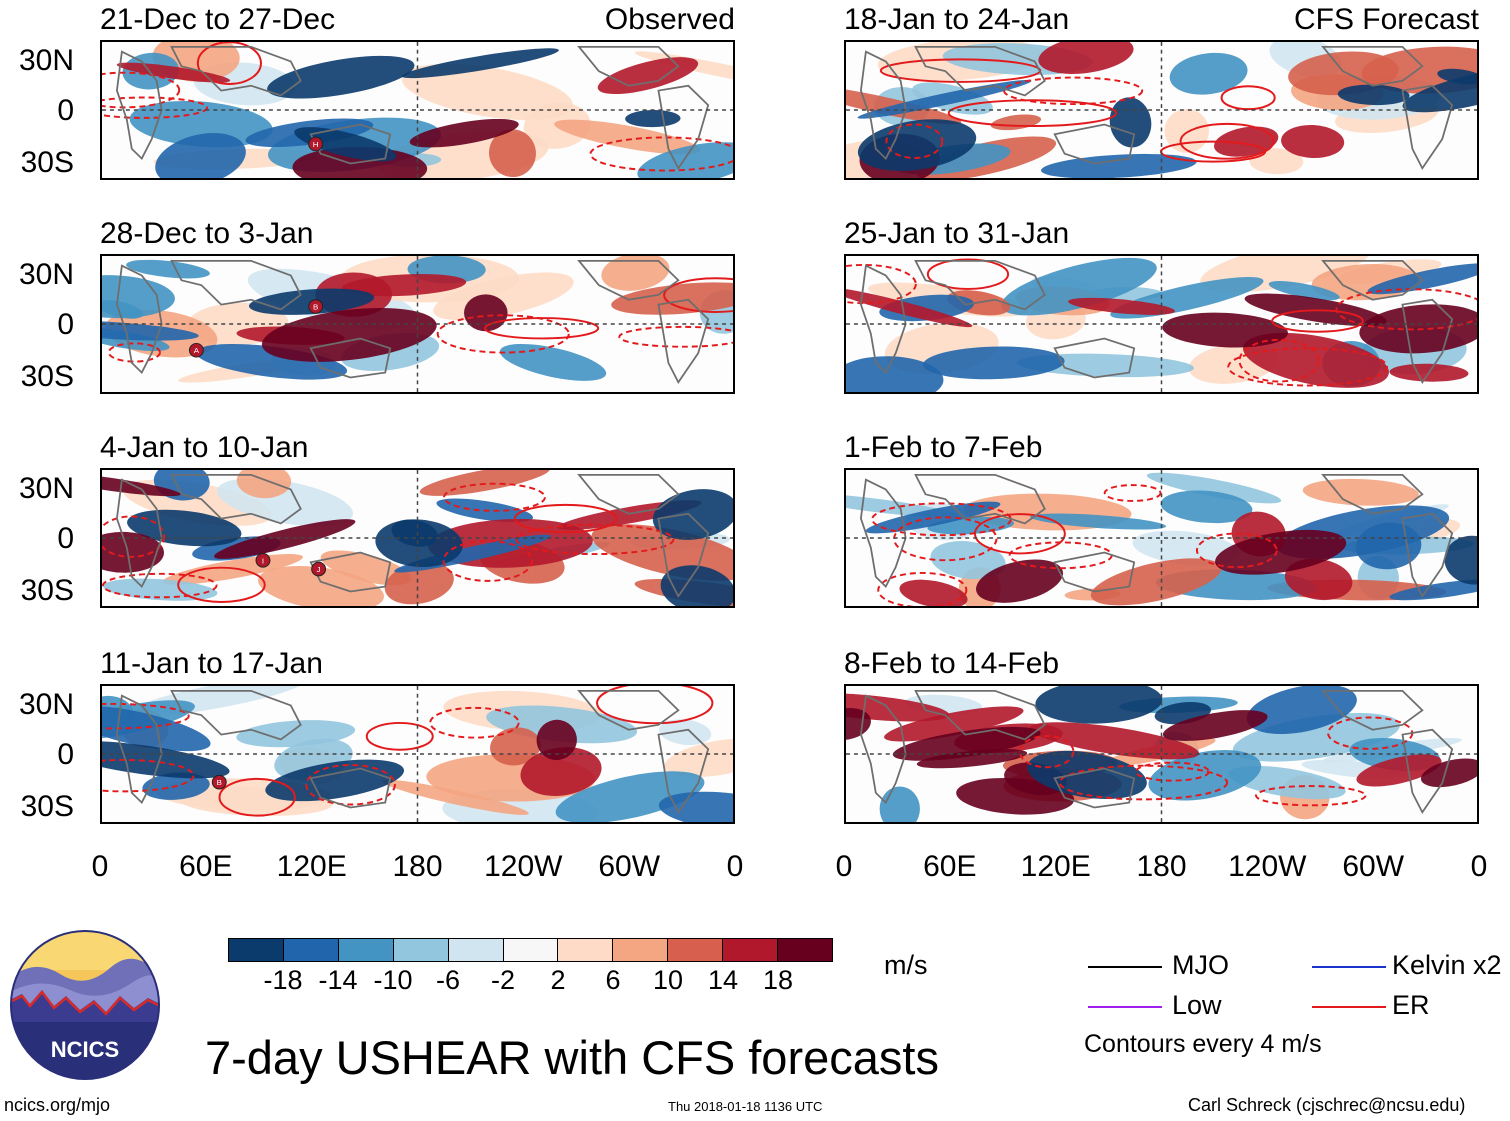  What do you see at coordinates (1200, 965) in the screenshot?
I see `legend-label-mjo: MJO` at bounding box center [1200, 965].